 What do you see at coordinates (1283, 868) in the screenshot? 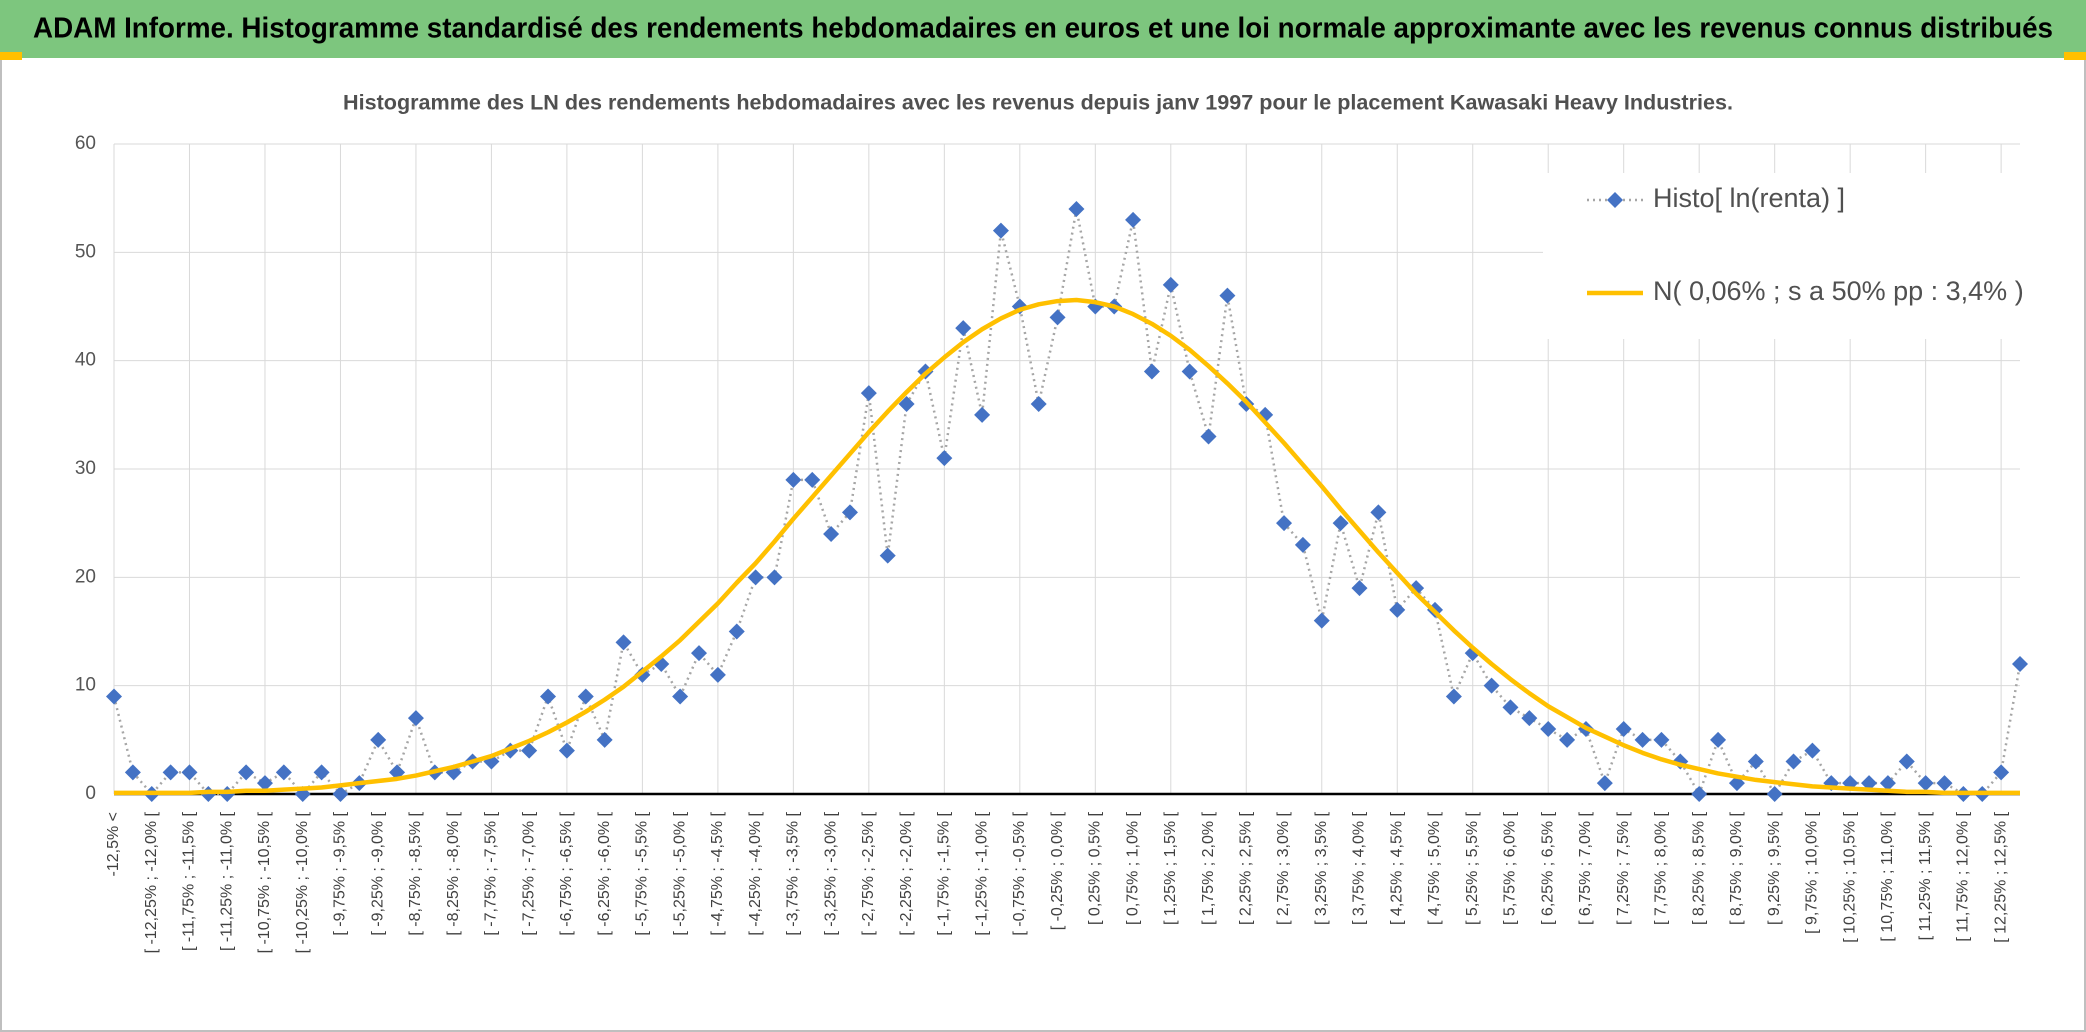
I see `x-tick-label: [ 2,75% ; 3,0% [` at bounding box center [1283, 868].